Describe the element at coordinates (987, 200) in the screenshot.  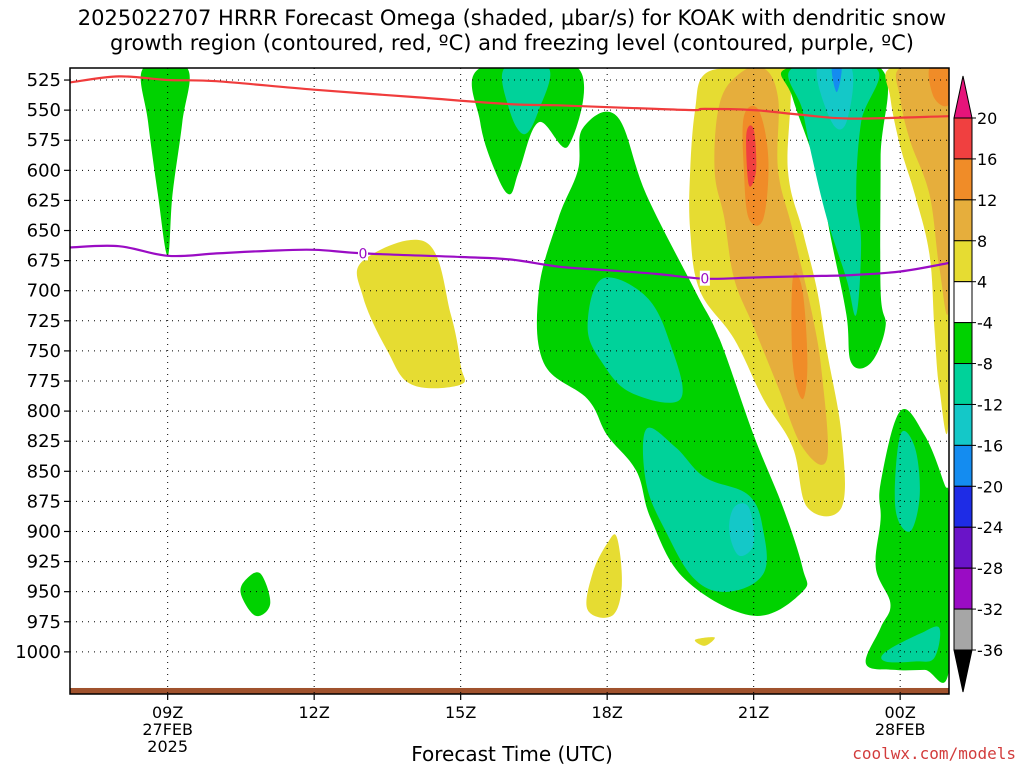
I see `colorbar-label: 12` at that location.